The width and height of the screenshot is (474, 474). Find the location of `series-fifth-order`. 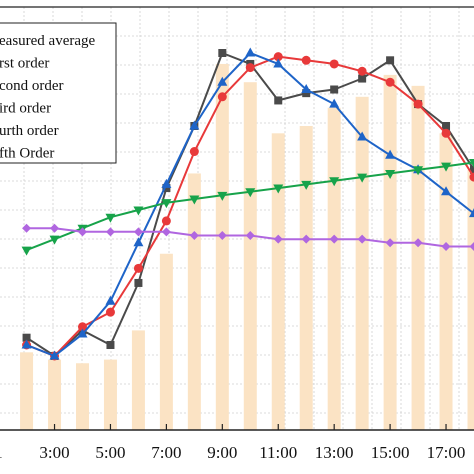

series-fifth-order is located at coordinates (248, 237).